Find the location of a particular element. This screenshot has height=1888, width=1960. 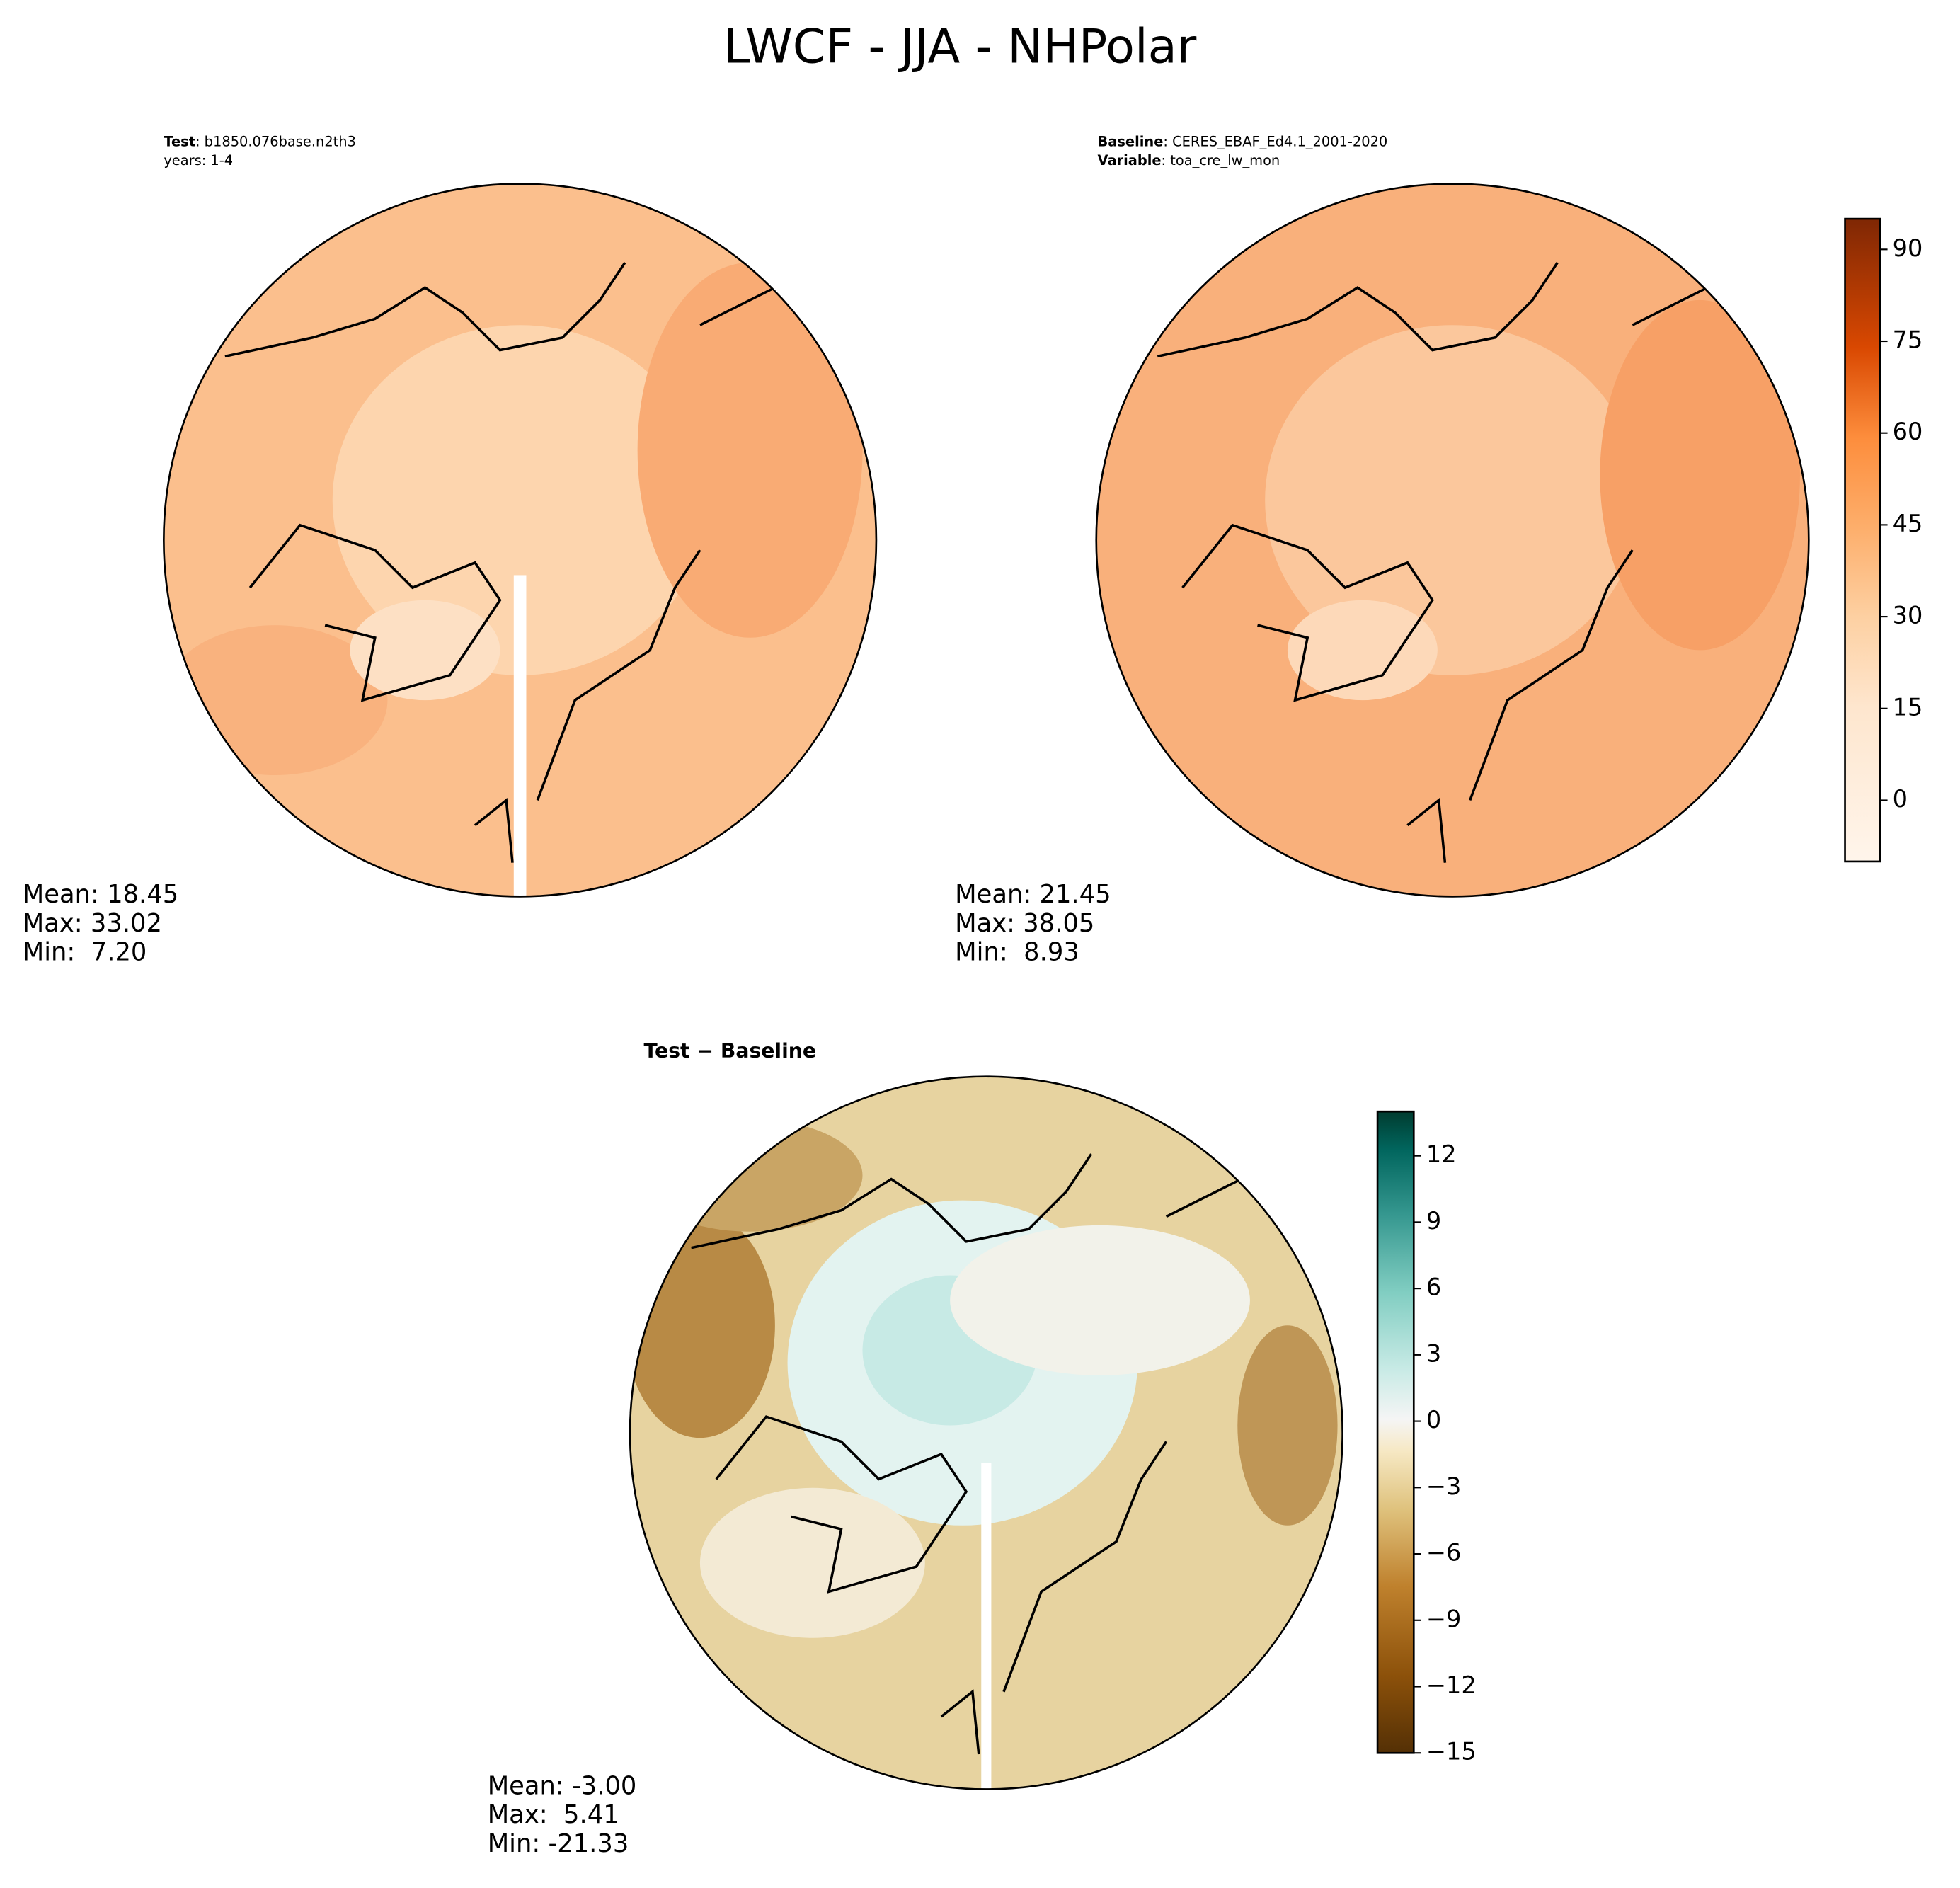

header-key: Baseline is located at coordinates (1130, 142).